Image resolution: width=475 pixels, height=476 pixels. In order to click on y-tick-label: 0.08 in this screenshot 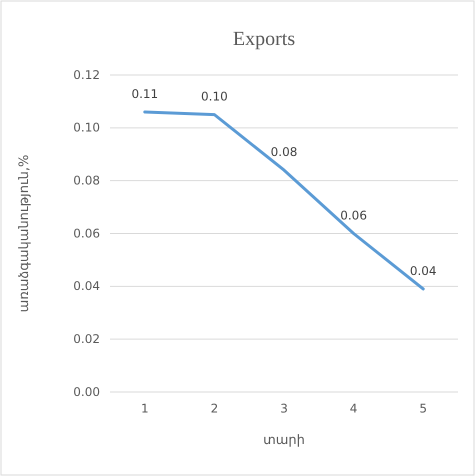, I will do `click(86, 181)`.